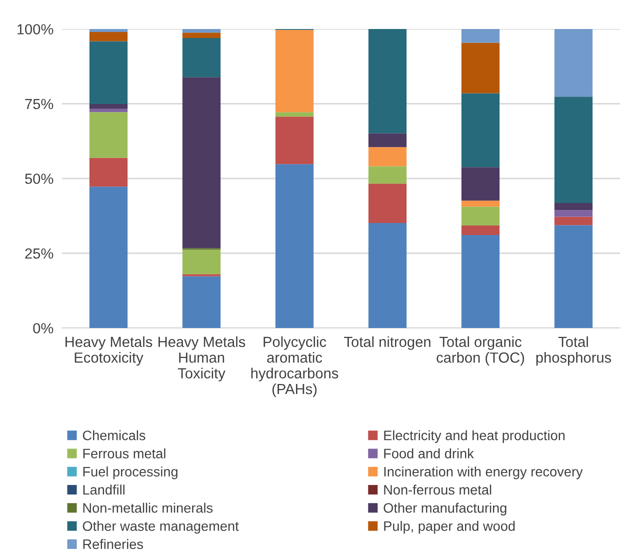  I want to click on x-tick-label: Total phosphorus, so click(574, 351).